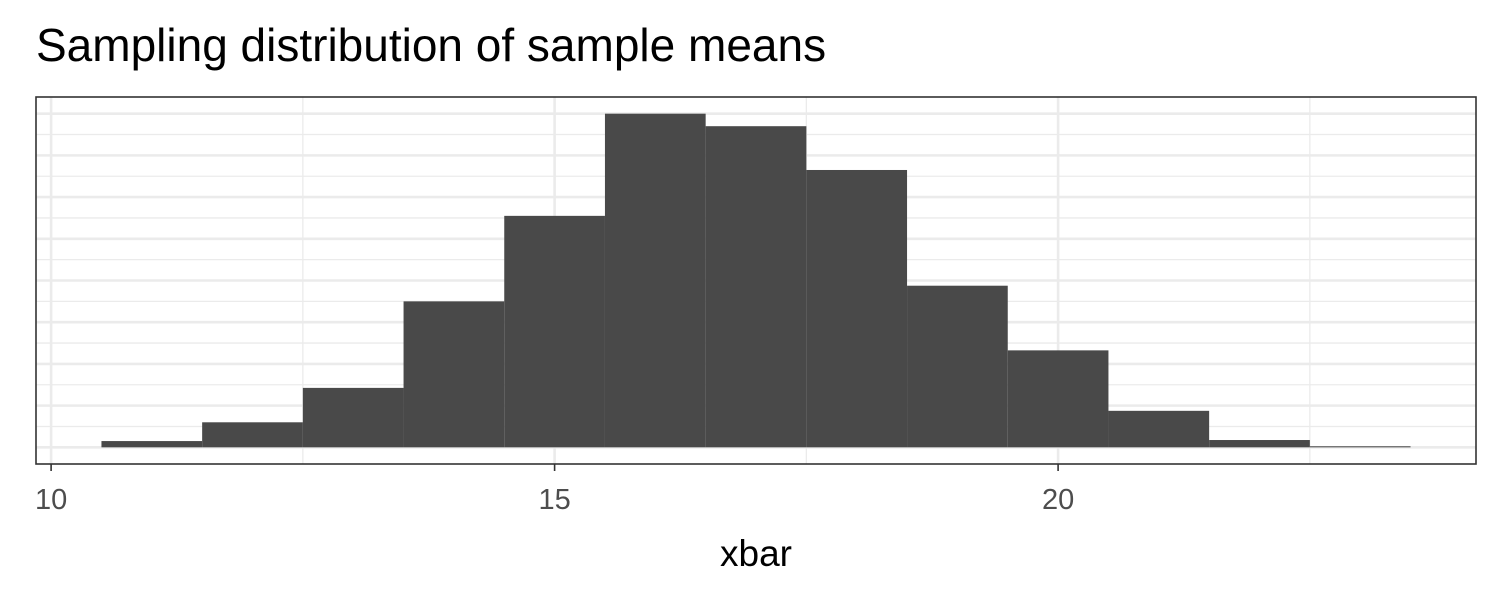 The image size is (1500, 600). What do you see at coordinates (431, 45) in the screenshot?
I see `chart-title: Sampling distribution of sample means` at bounding box center [431, 45].